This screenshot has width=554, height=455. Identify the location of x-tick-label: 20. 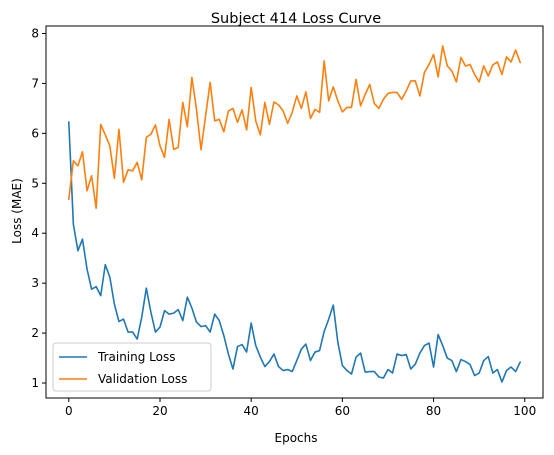
(159, 411).